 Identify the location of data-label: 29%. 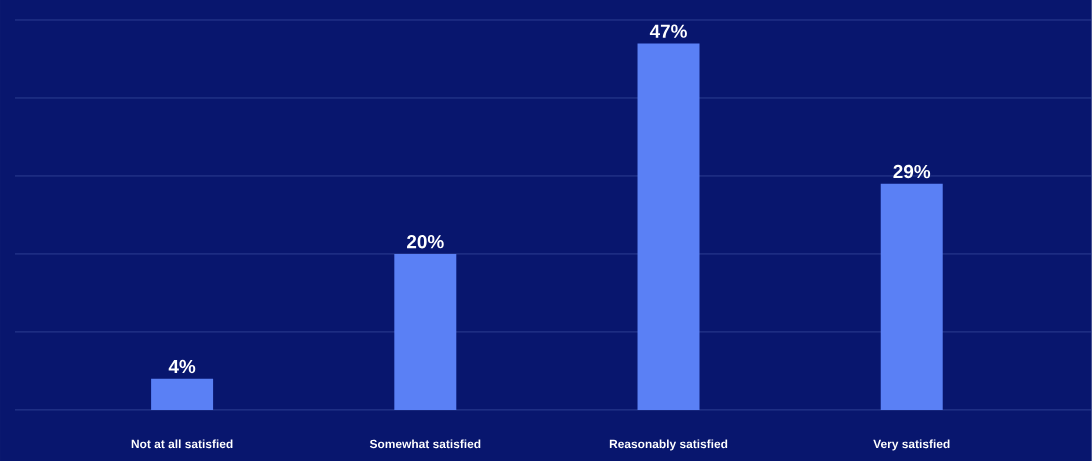
(912, 171).